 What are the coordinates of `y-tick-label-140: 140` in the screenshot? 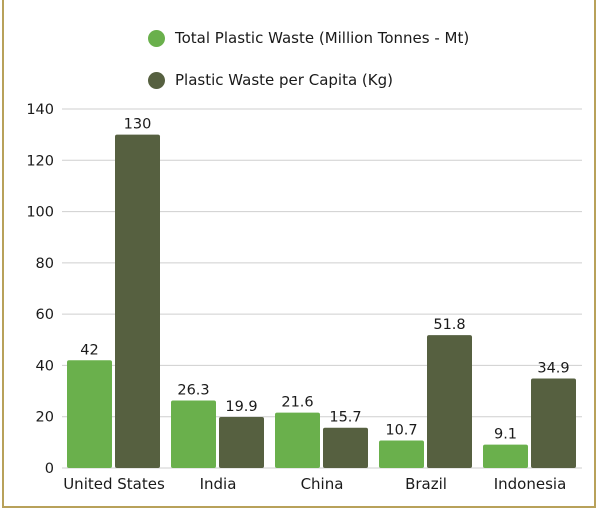 It's located at (40, 110).